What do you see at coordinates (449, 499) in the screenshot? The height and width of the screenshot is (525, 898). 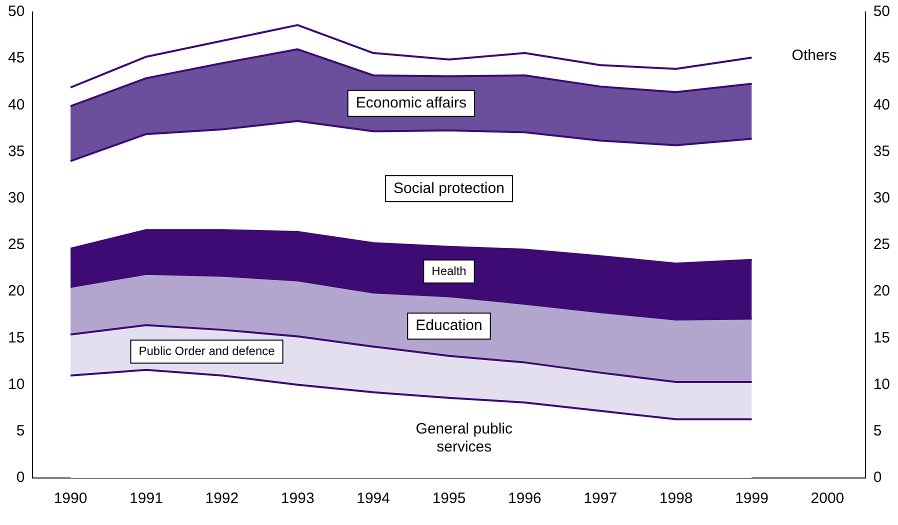 I see `x-tick-label: 1995` at bounding box center [449, 499].